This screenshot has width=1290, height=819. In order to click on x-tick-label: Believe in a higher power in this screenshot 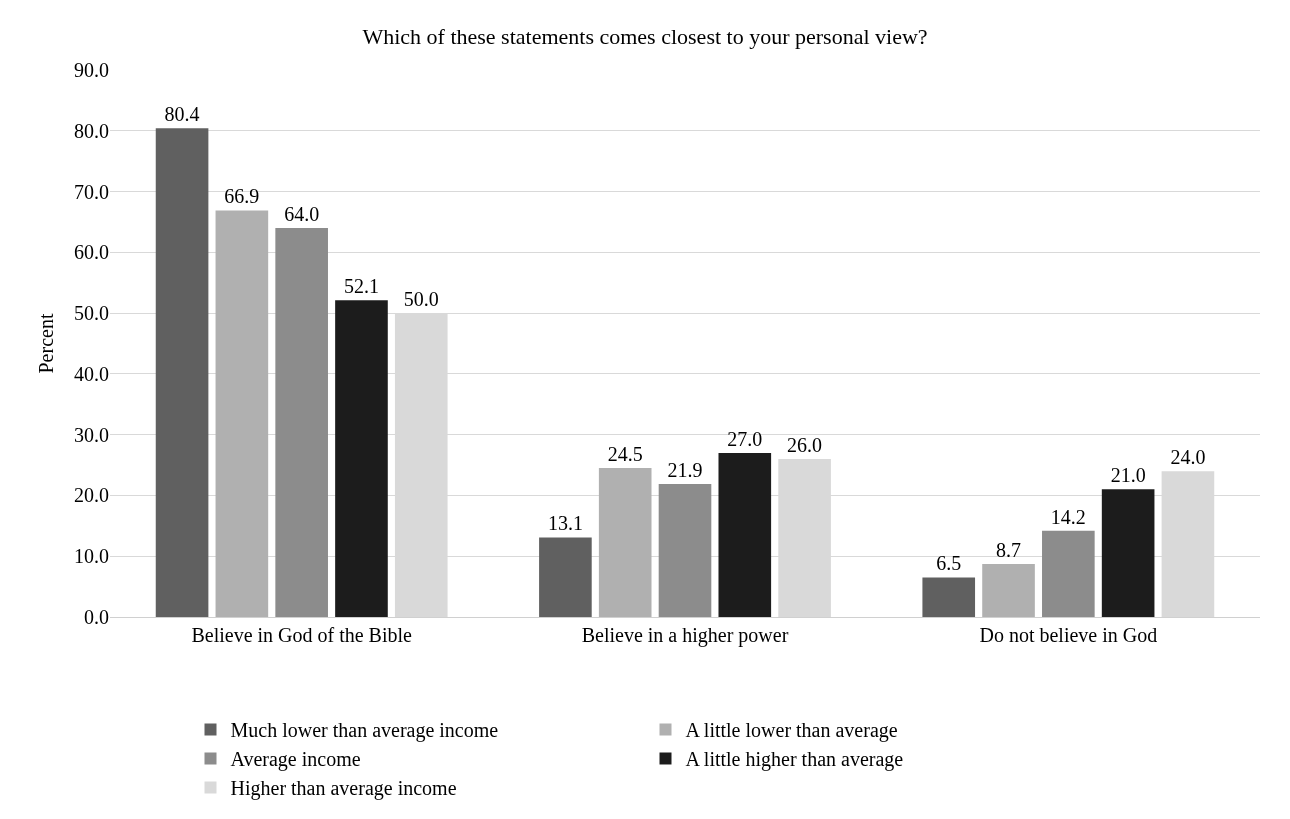, I will do `click(685, 635)`.